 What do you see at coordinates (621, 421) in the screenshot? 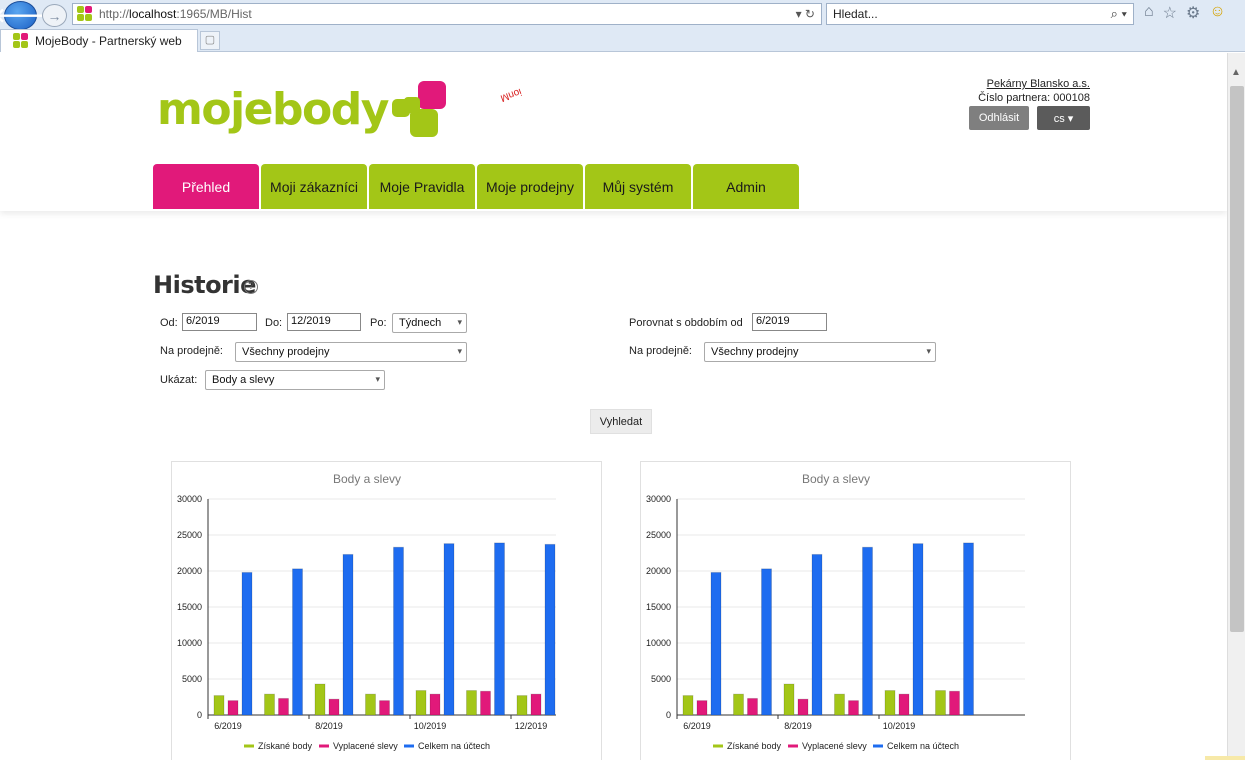
I see `search-button: Vyhledat` at bounding box center [621, 421].